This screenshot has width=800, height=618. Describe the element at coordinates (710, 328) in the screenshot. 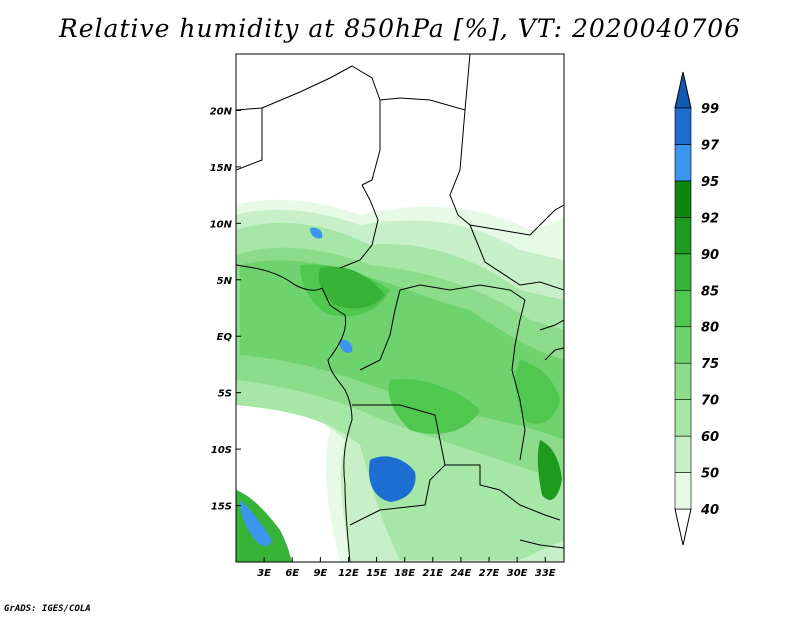

I see `colorbar-label: 80` at that location.